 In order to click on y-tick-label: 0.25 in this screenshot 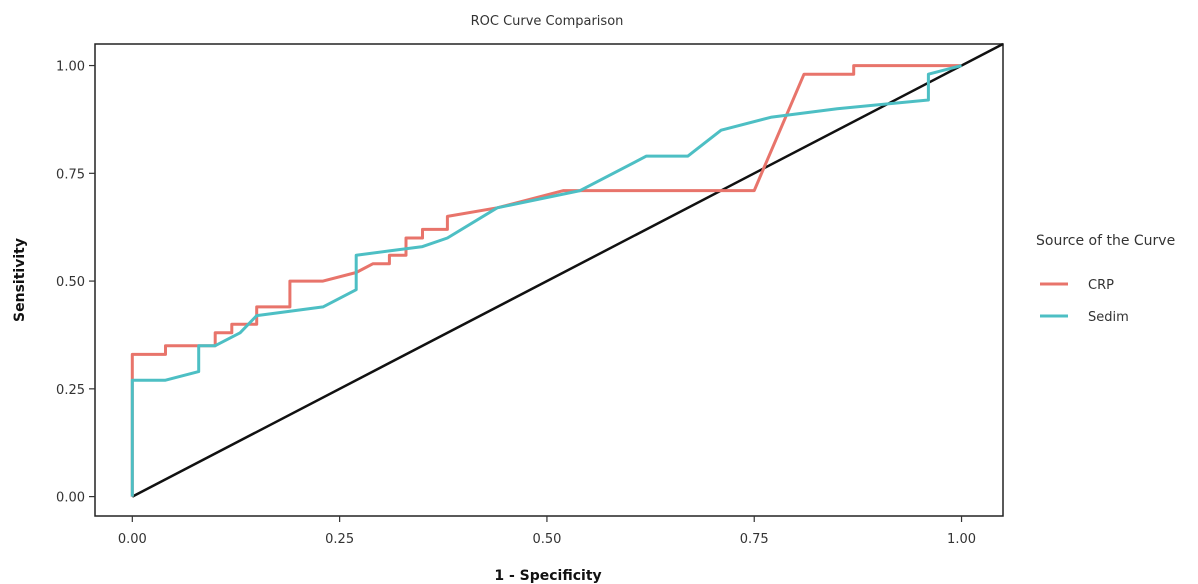, I will do `click(70, 390)`.